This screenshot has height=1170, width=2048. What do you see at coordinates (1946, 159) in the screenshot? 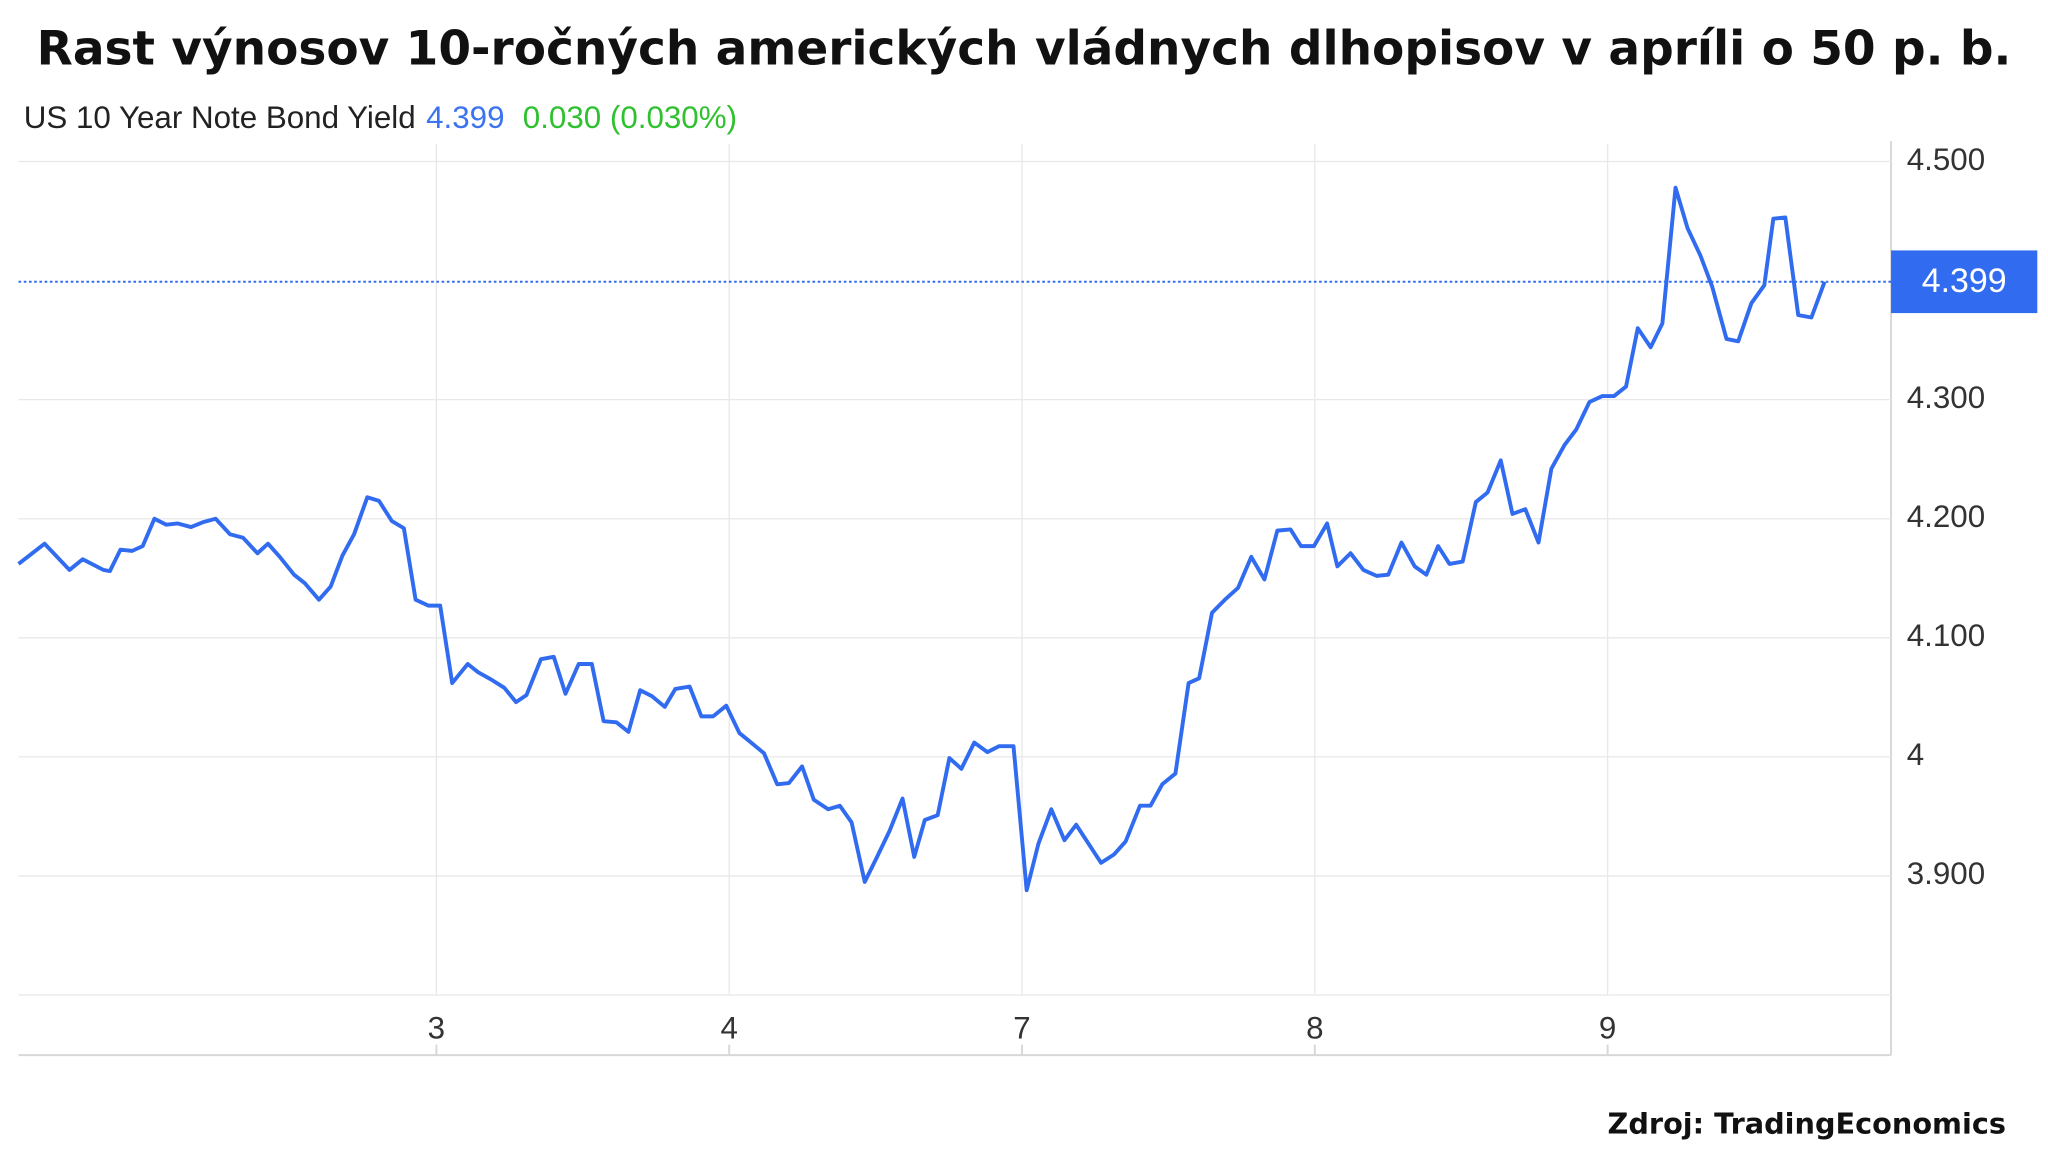
I see `y-tick-label: 4.500` at bounding box center [1946, 159].